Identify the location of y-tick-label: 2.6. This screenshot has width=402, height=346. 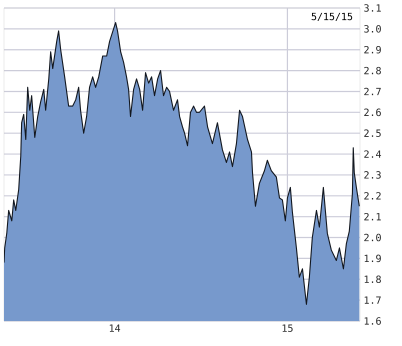
(372, 112).